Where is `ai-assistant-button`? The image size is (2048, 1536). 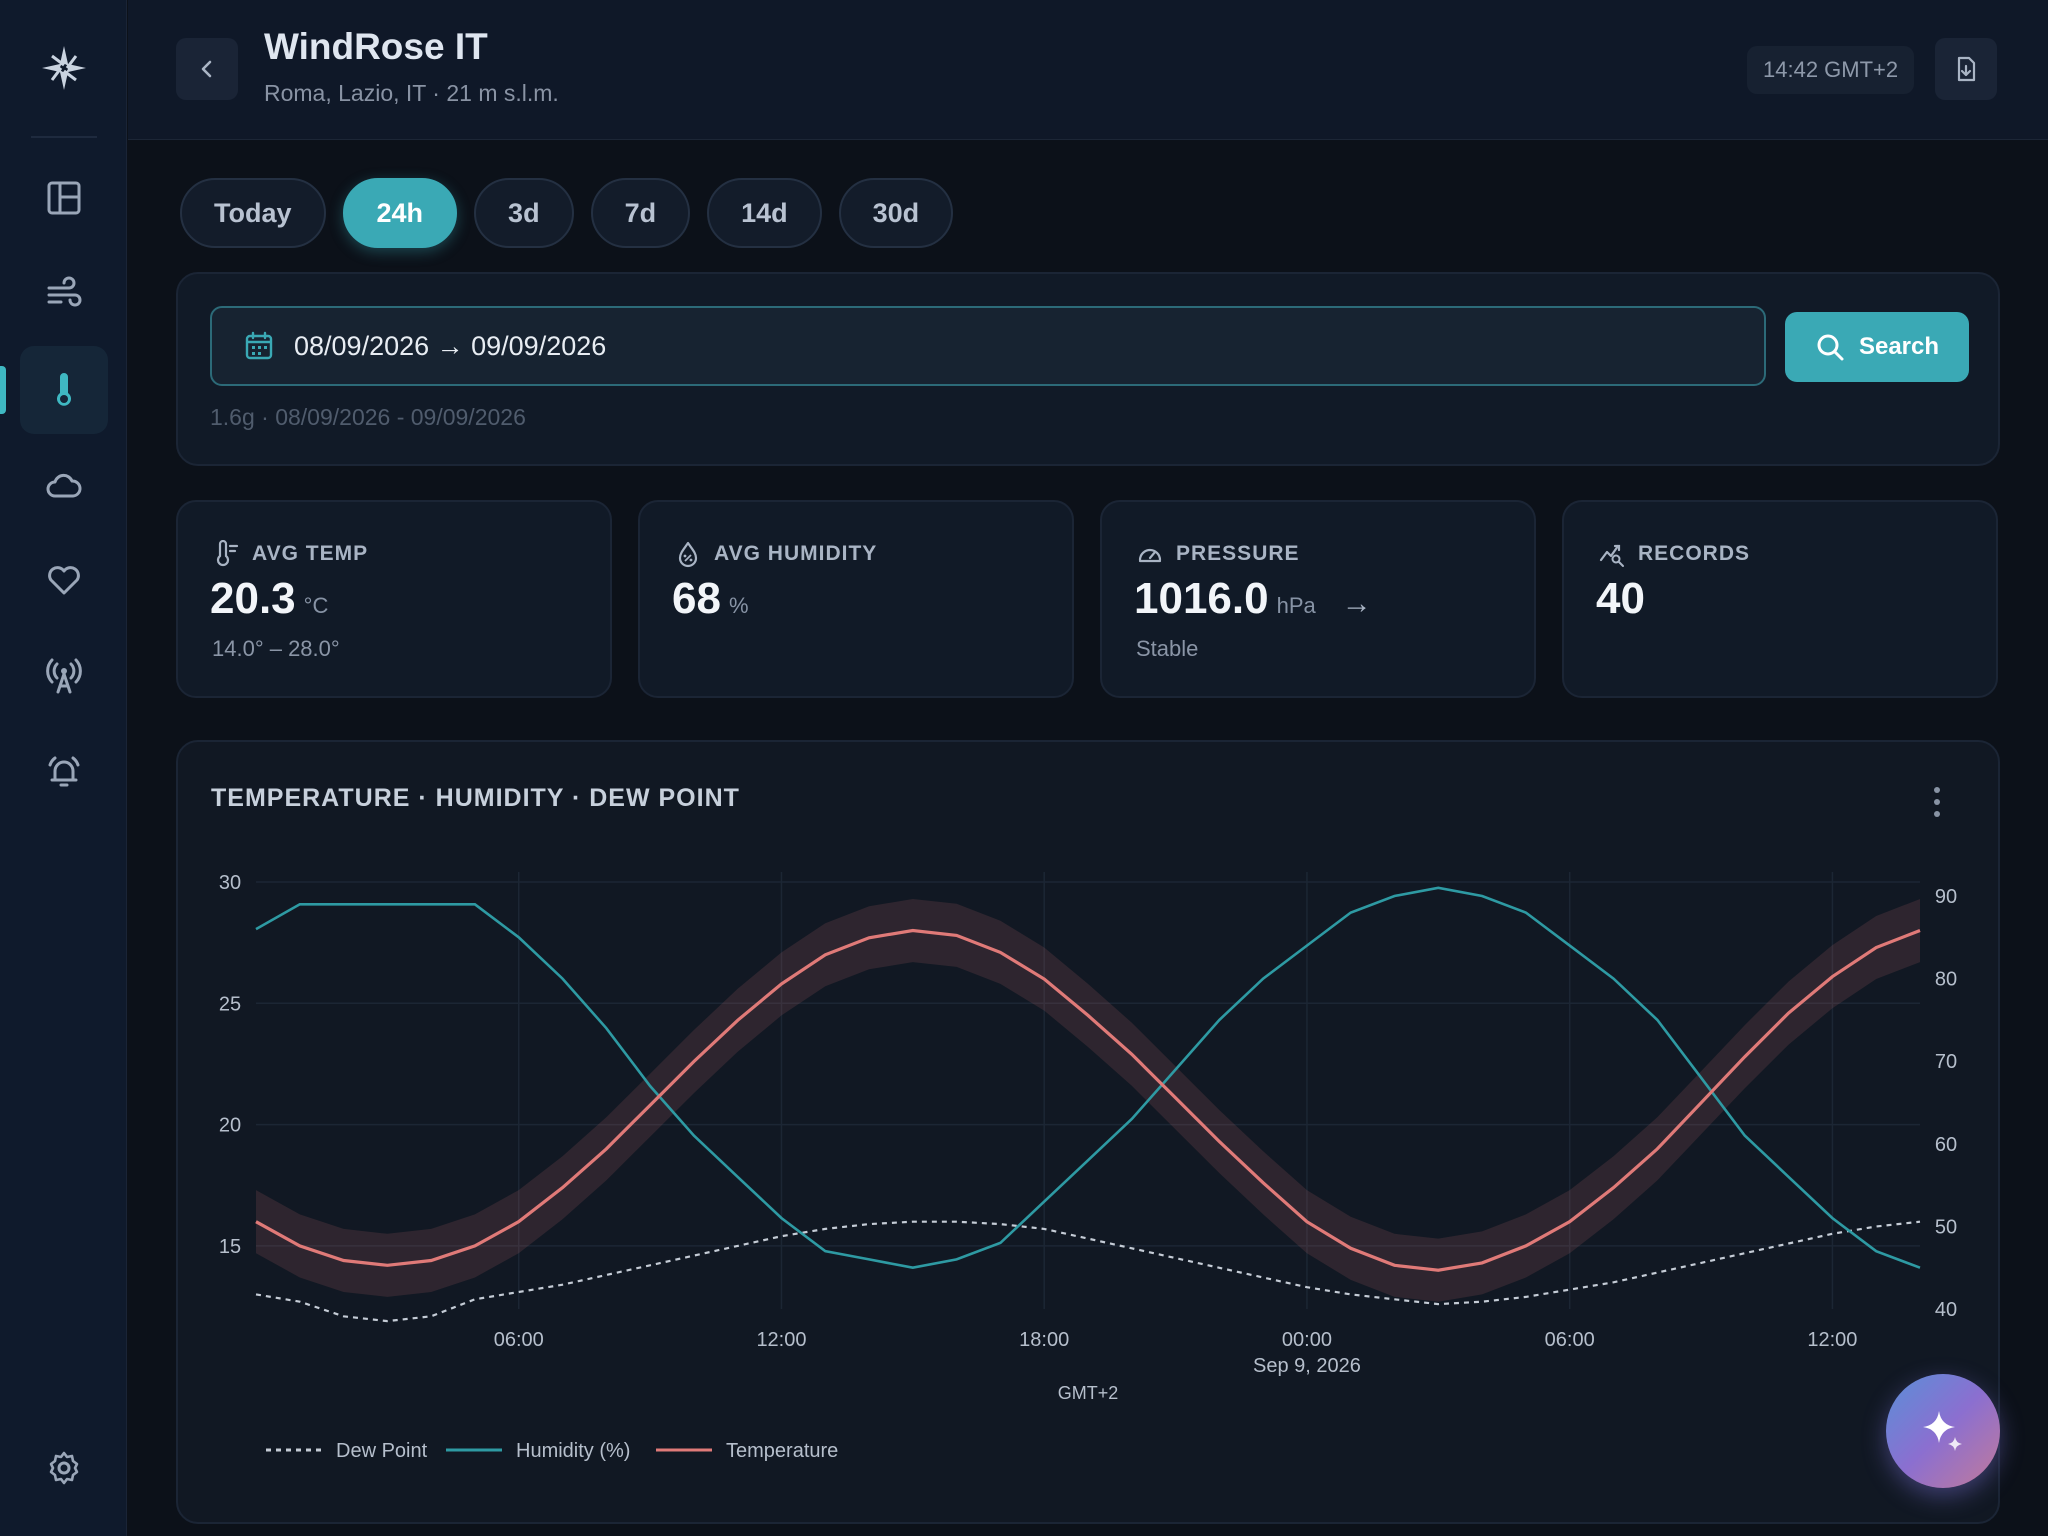
ai-assistant-button is located at coordinates (1943, 1431).